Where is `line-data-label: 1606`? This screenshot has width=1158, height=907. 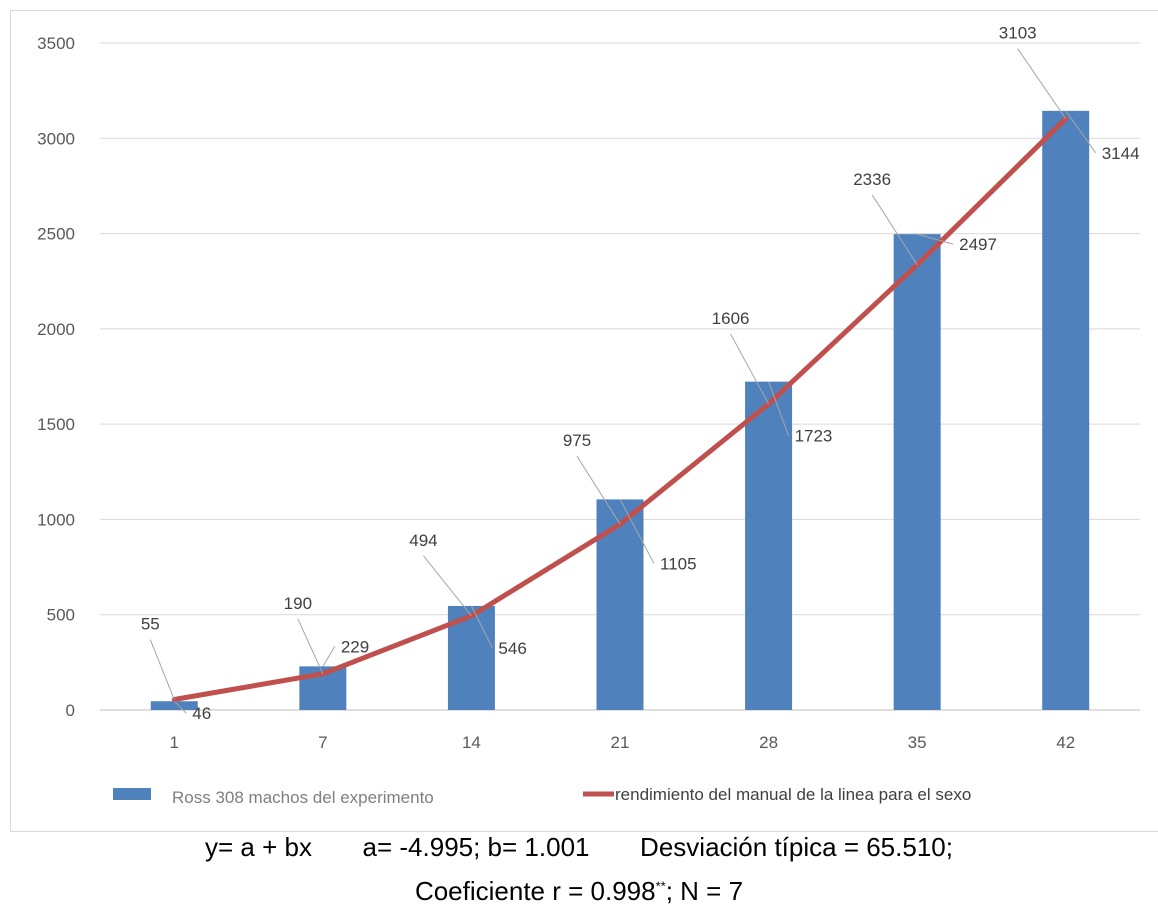
line-data-label: 1606 is located at coordinates (731, 318).